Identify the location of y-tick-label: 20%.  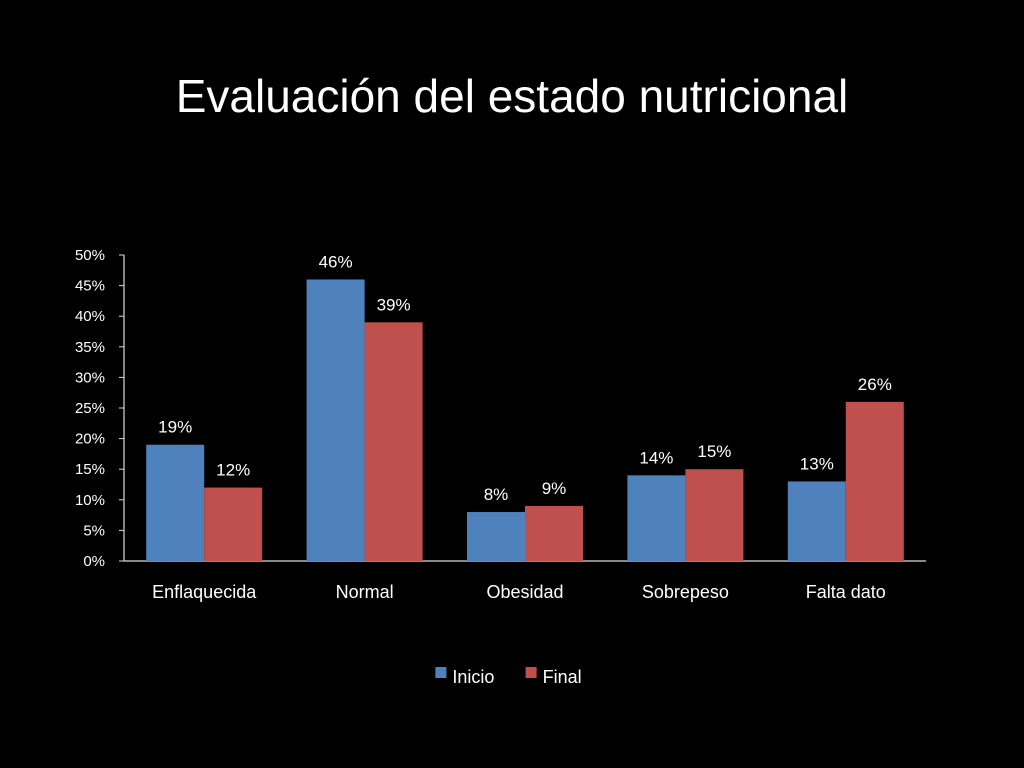
(90, 439).